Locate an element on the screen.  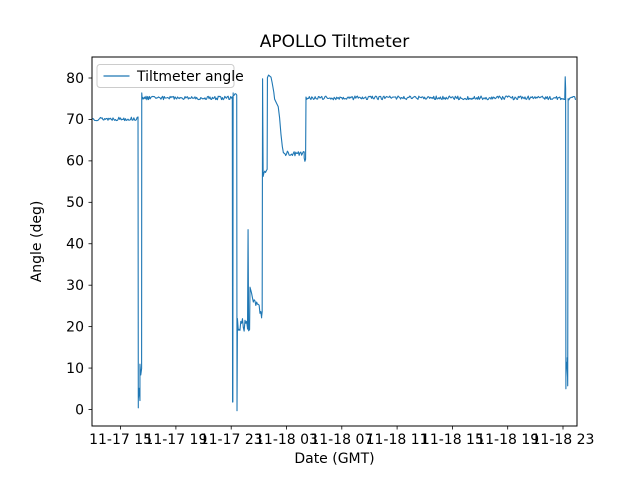
y-tick-label: 10 is located at coordinates (75, 369).